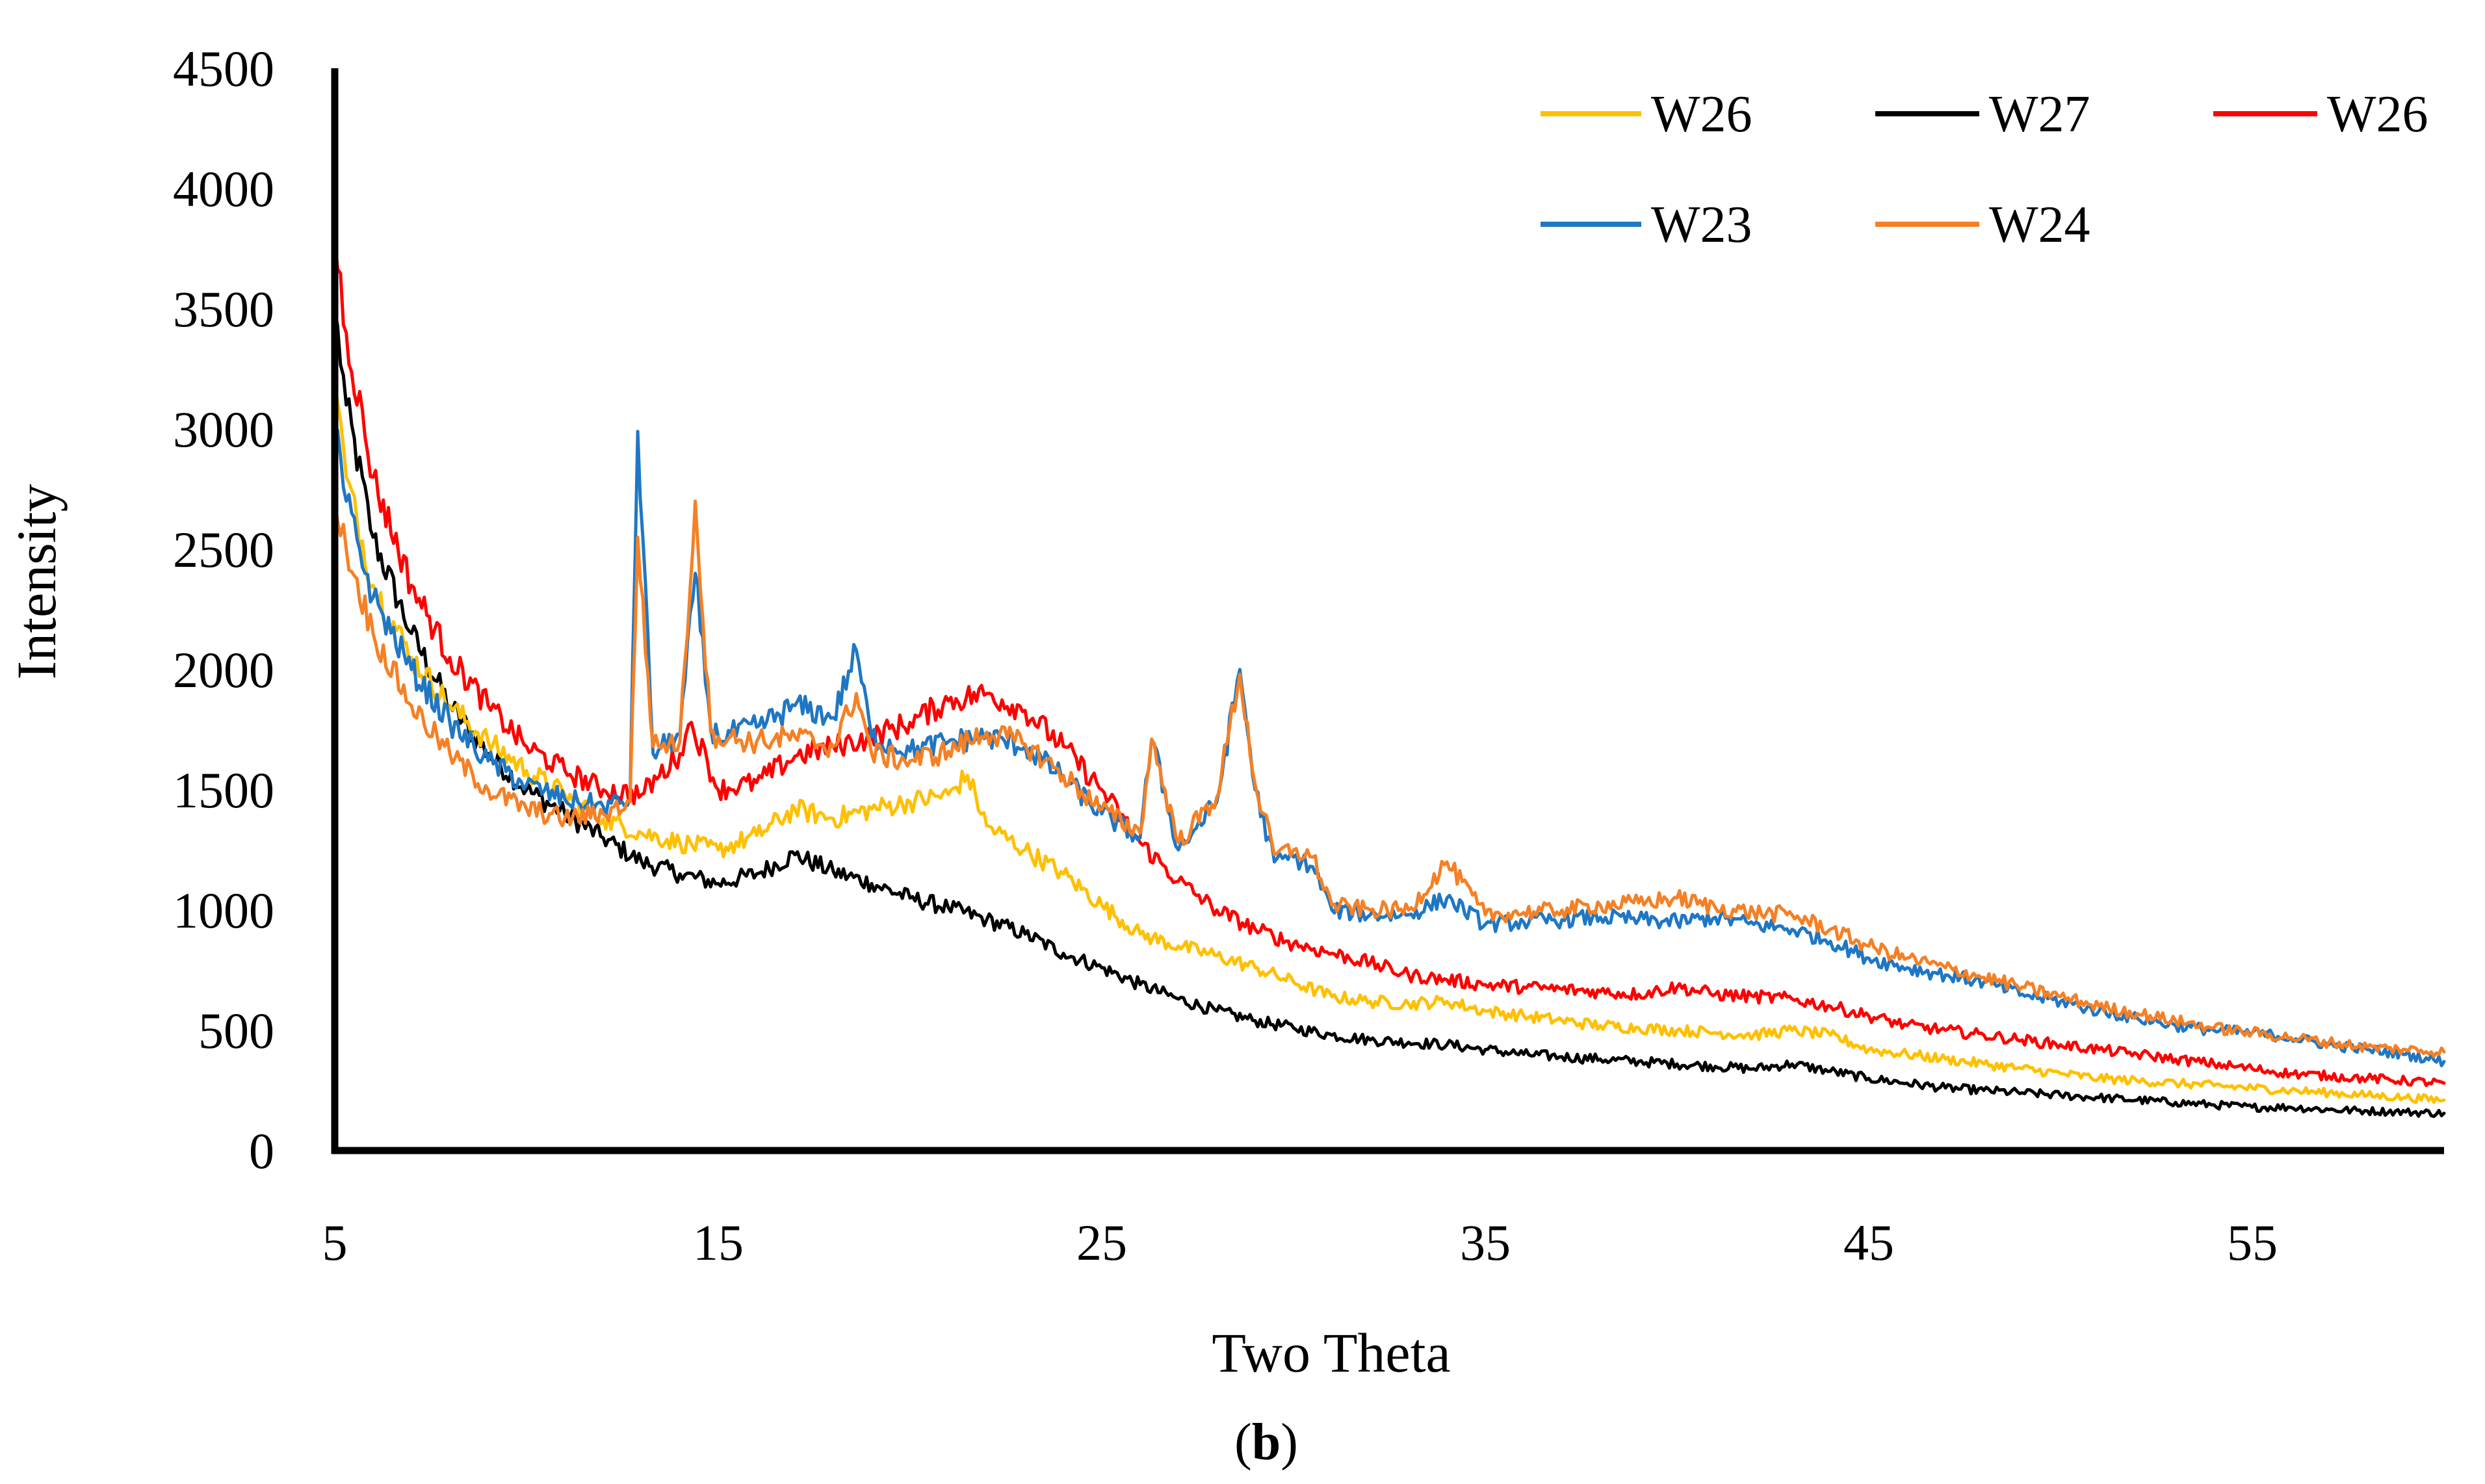  Describe the element at coordinates (223, 670) in the screenshot. I see `y-tick-label: 2000` at that location.